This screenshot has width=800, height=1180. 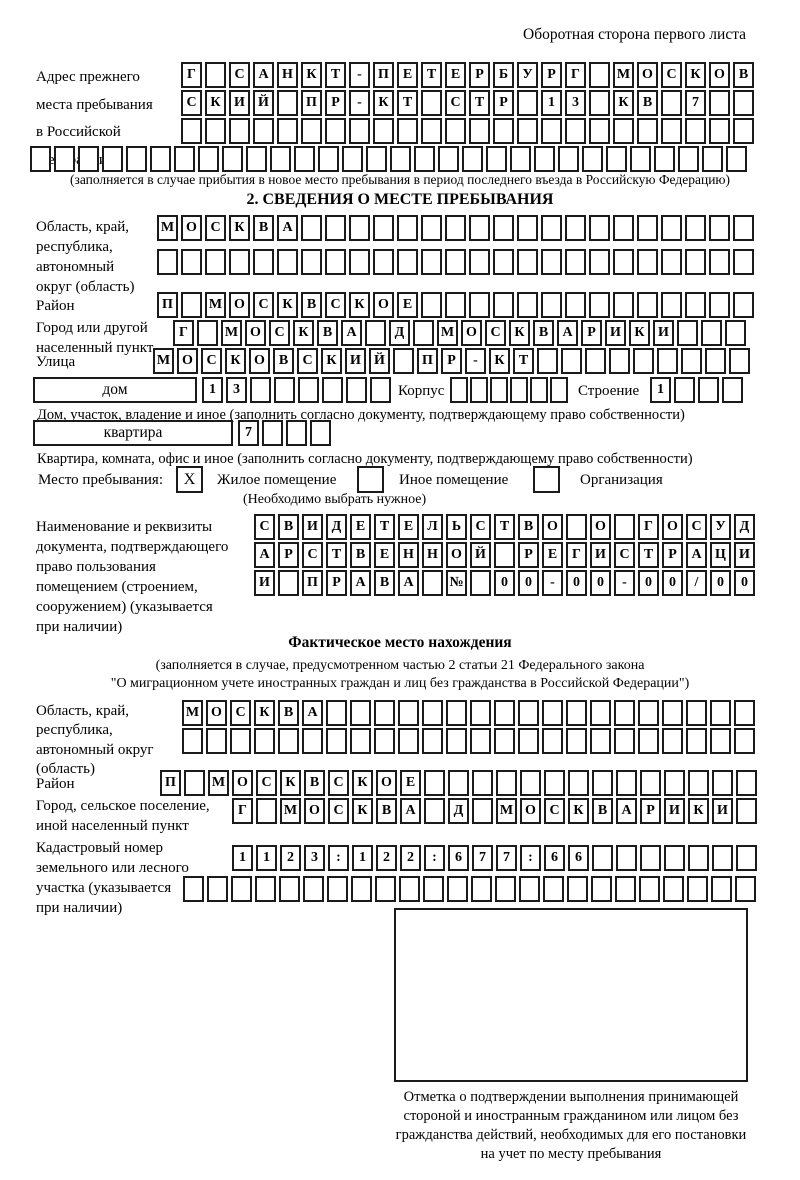 What do you see at coordinates (575, 75) in the screenshot?
I see `char-cell: Г` at bounding box center [575, 75].